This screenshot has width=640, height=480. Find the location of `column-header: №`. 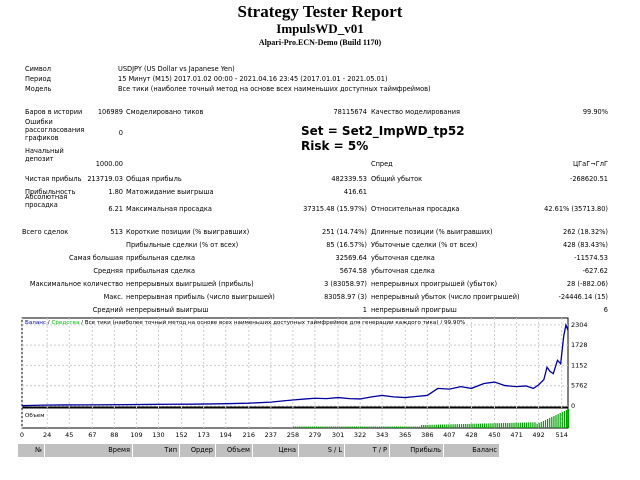

column-header: № is located at coordinates (31, 450).